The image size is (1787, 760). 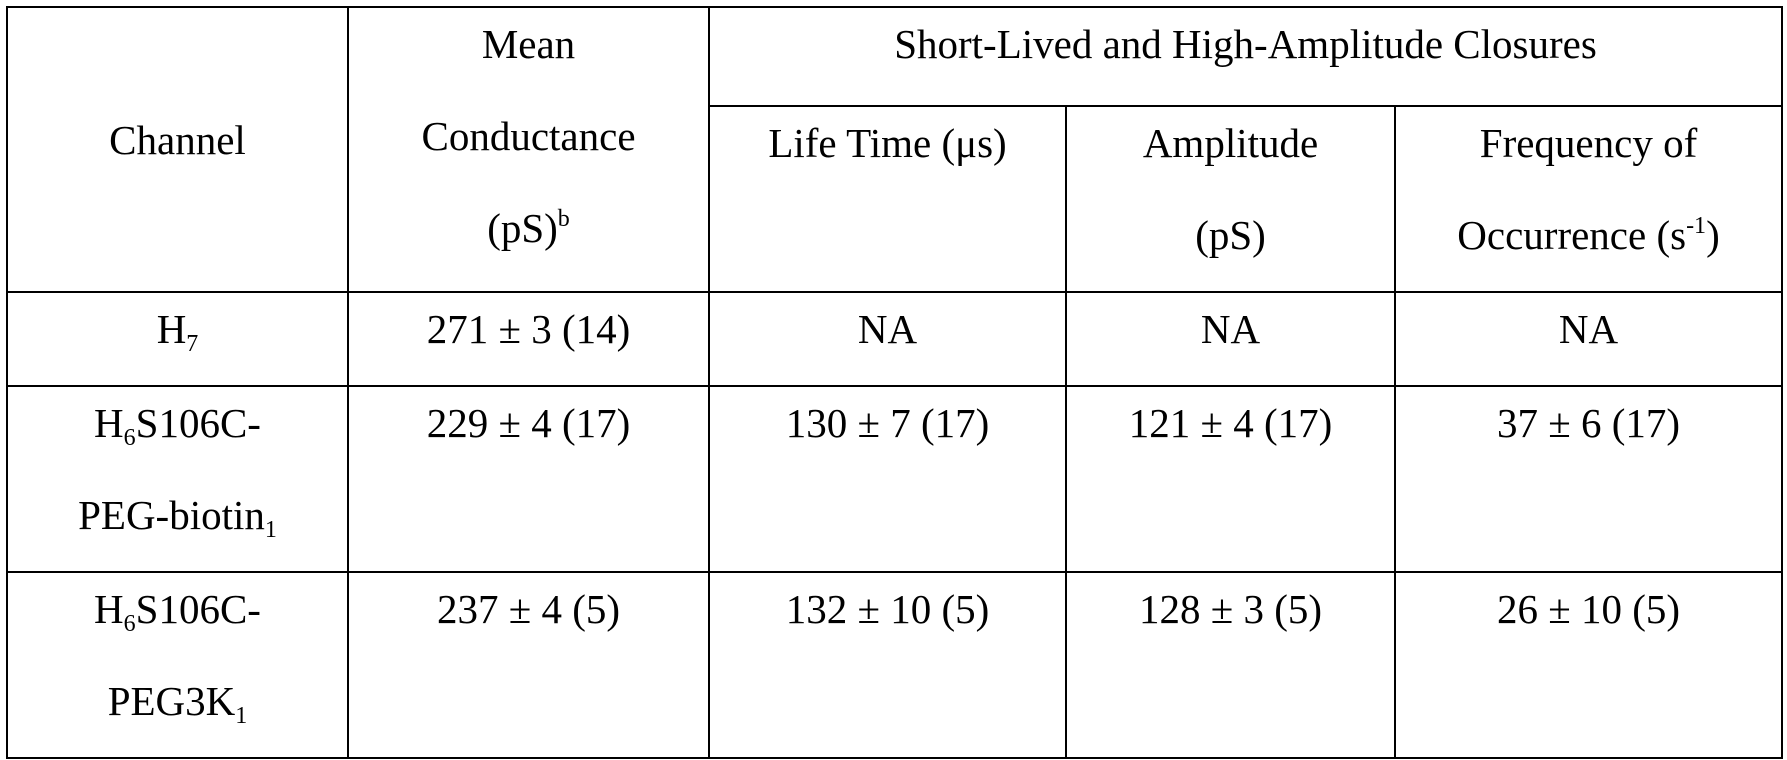 What do you see at coordinates (564, 219) in the screenshot?
I see `superscript: b` at bounding box center [564, 219].